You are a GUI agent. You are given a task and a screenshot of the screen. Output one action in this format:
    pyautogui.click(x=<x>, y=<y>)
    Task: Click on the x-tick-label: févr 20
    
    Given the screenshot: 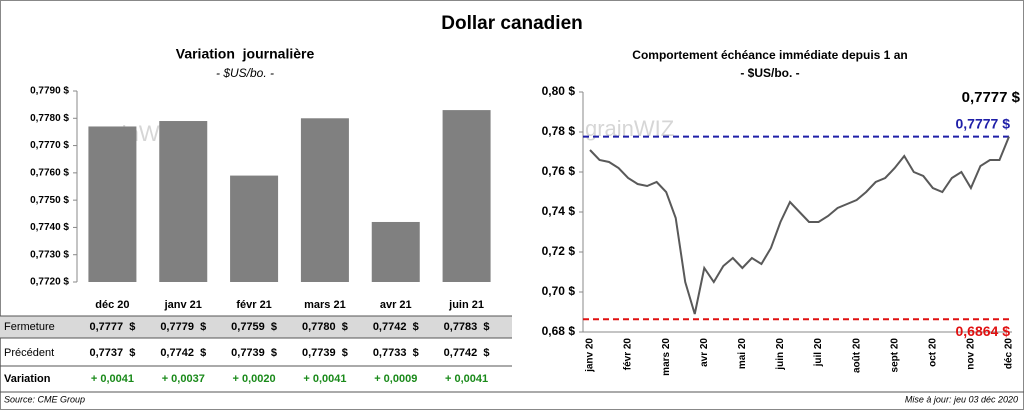 What is the action you would take?
    pyautogui.click(x=628, y=354)
    